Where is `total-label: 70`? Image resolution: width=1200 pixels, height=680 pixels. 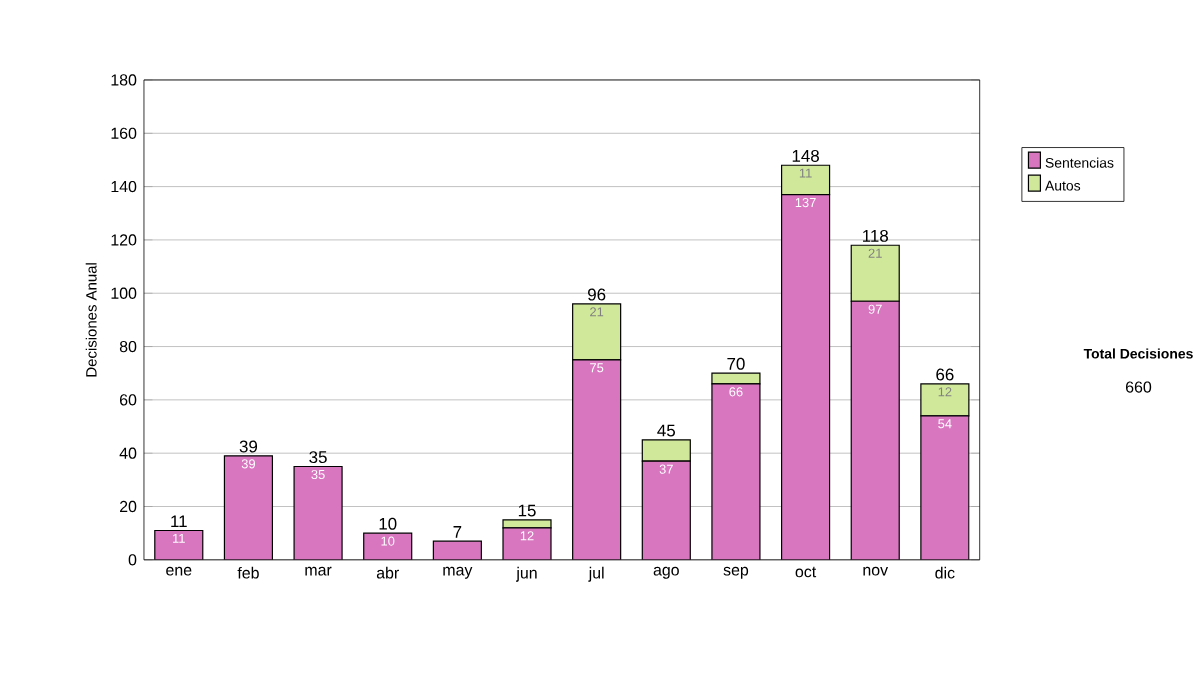 total-label: 70 is located at coordinates (736, 363).